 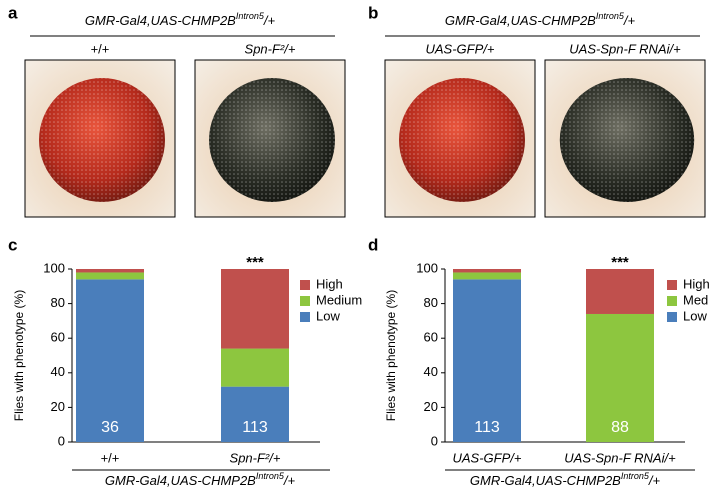 What do you see at coordinates (100, 48) in the screenshot?
I see `photo-caption: +/+` at bounding box center [100, 48].